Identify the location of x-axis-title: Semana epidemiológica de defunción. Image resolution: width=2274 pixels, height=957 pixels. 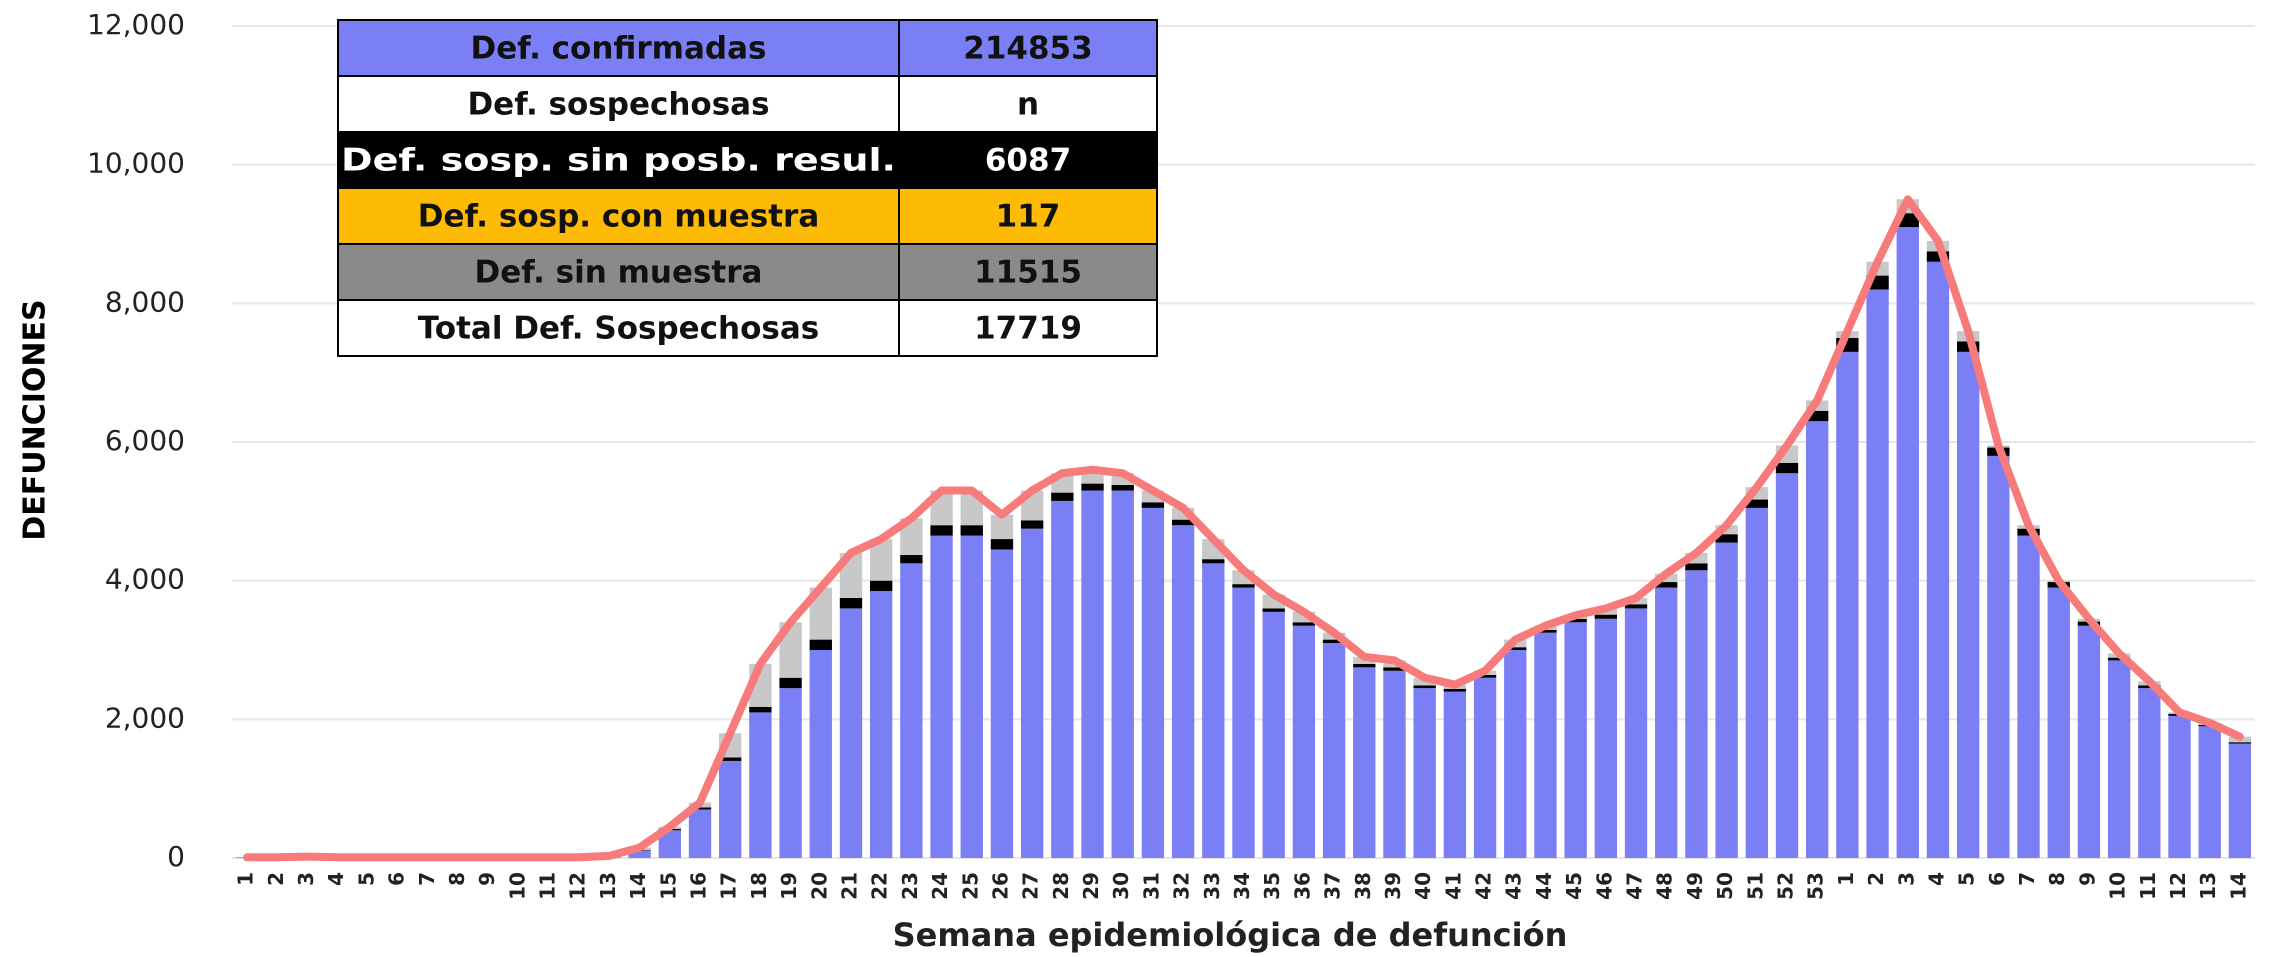
(1230, 935).